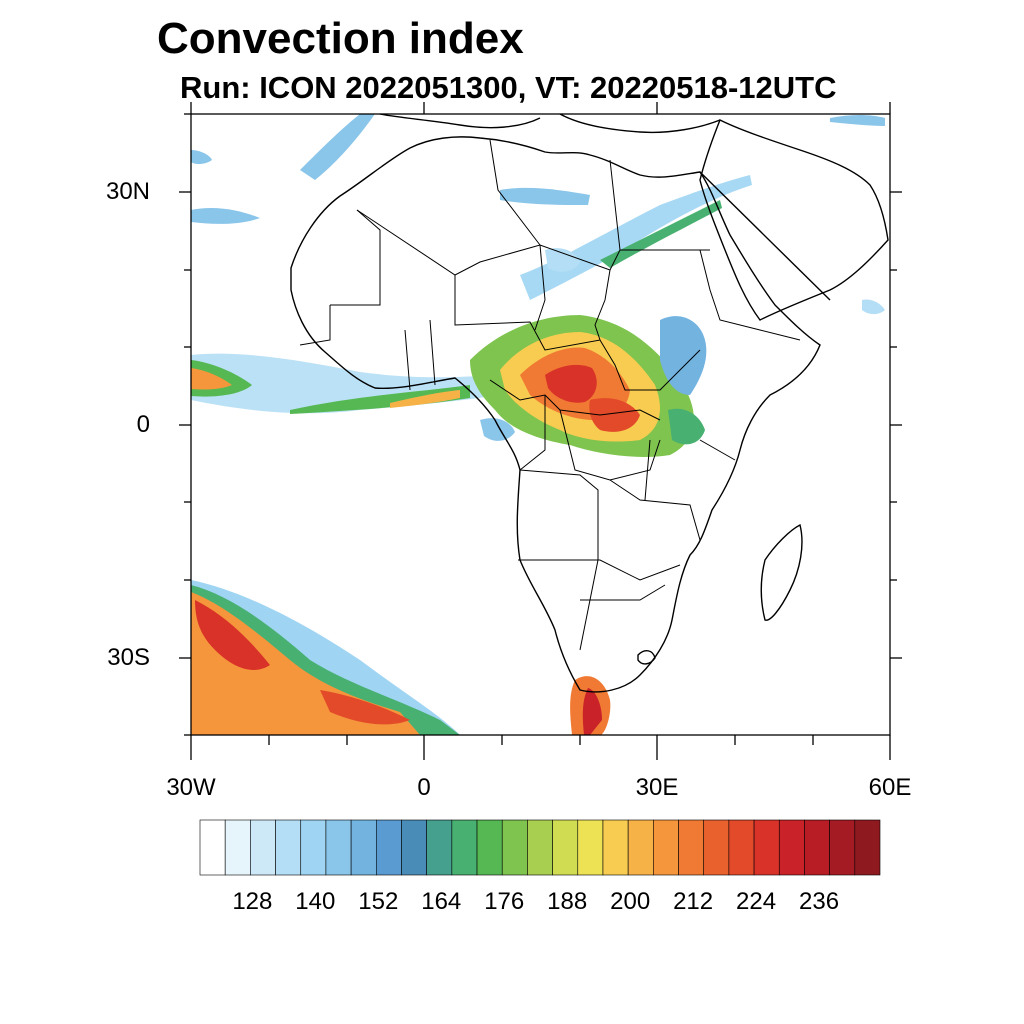 This screenshot has width=1024, height=1024. What do you see at coordinates (756, 901) in the screenshot?
I see `colorbar-label: 224` at bounding box center [756, 901].